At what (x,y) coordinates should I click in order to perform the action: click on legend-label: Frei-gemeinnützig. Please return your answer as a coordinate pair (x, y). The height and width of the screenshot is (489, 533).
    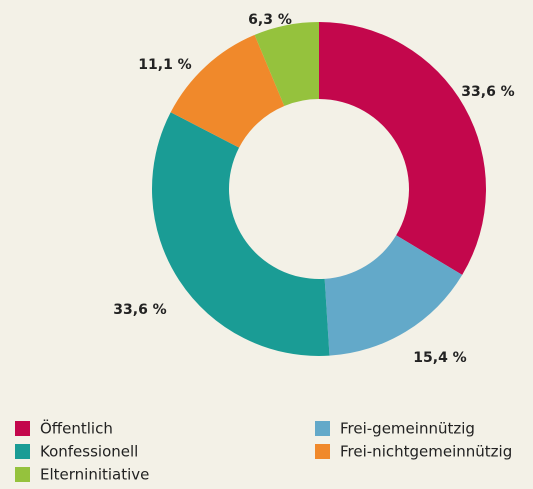
    Looking at the image, I should click on (407, 429).